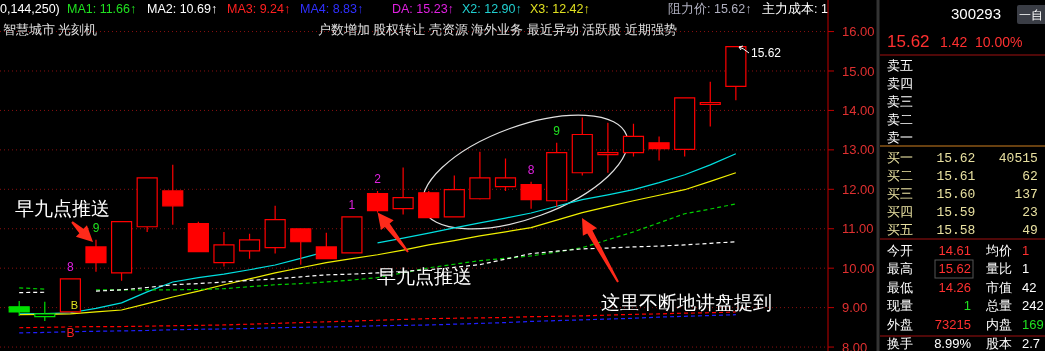 This screenshot has height=351, width=1045. I want to click on y-tick-label: 8.00, so click(855, 345).